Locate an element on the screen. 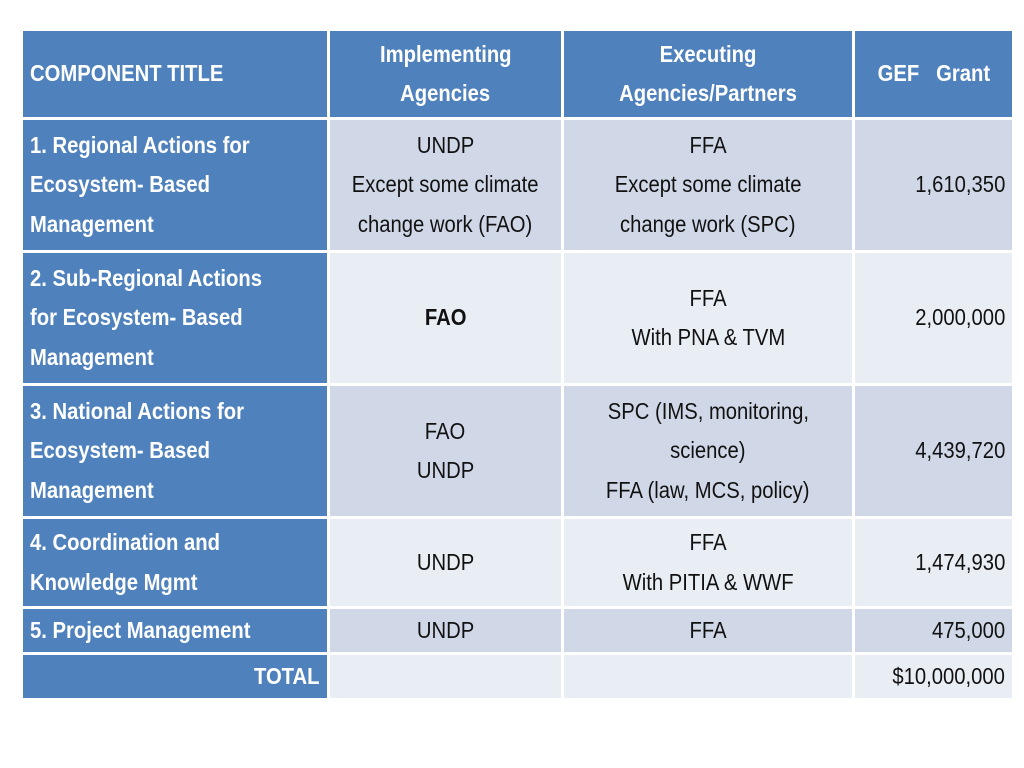 The height and width of the screenshot is (768, 1024). header-executing-line: Agencies/Partners is located at coordinates (708, 93).